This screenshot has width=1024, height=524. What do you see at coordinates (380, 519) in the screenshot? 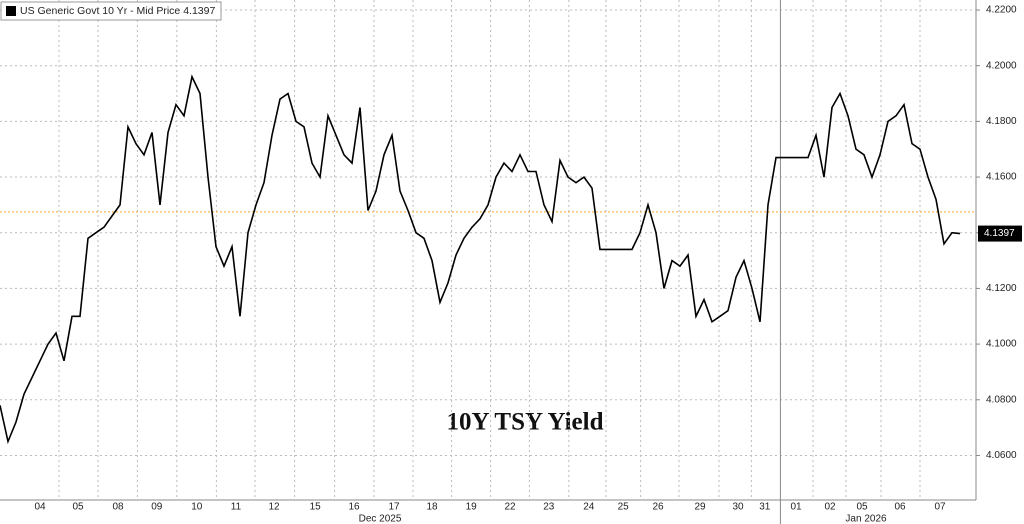
I see `month-label: Dec 2025` at bounding box center [380, 519].